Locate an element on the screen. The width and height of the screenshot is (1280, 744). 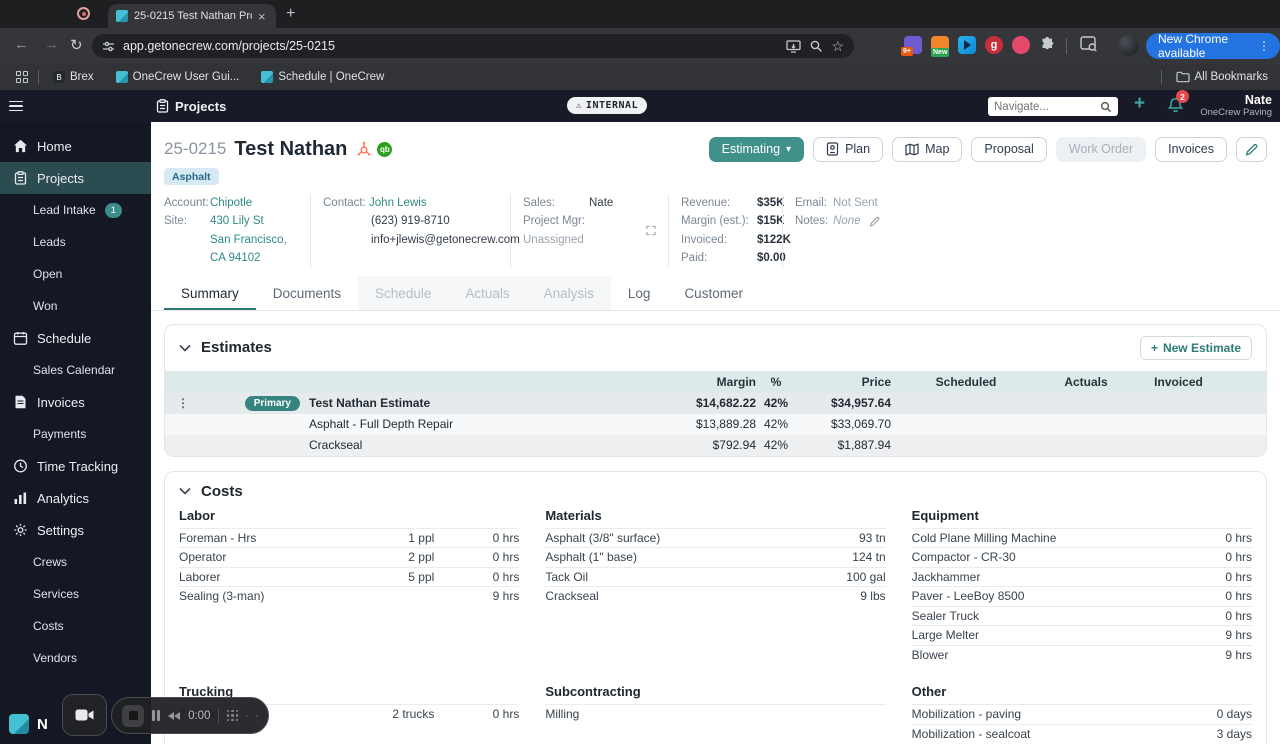
camera-button is located at coordinates (84, 715).